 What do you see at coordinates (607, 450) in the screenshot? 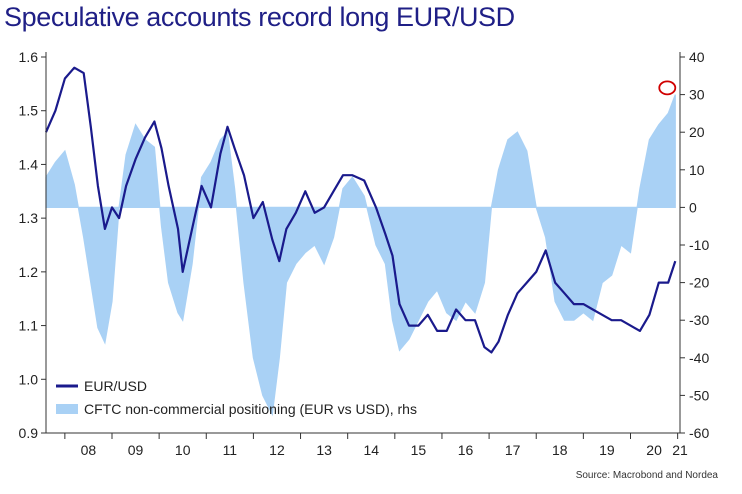
I see `x-tick-label: 19` at bounding box center [607, 450].